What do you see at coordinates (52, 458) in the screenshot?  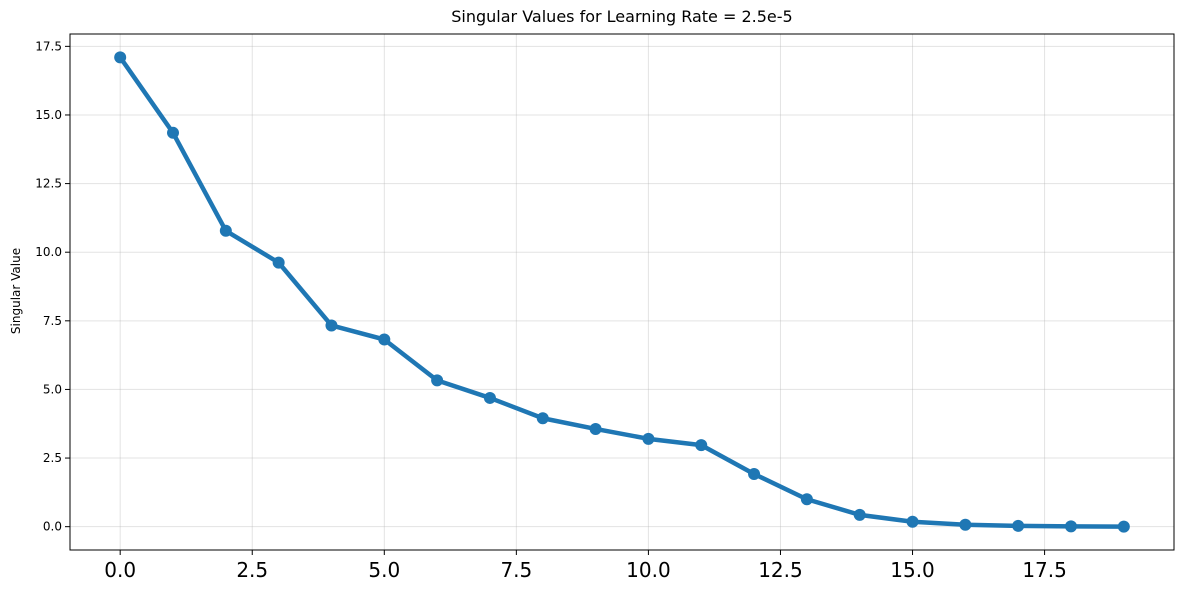 I see `y-tick-label: 2.5` at bounding box center [52, 458].